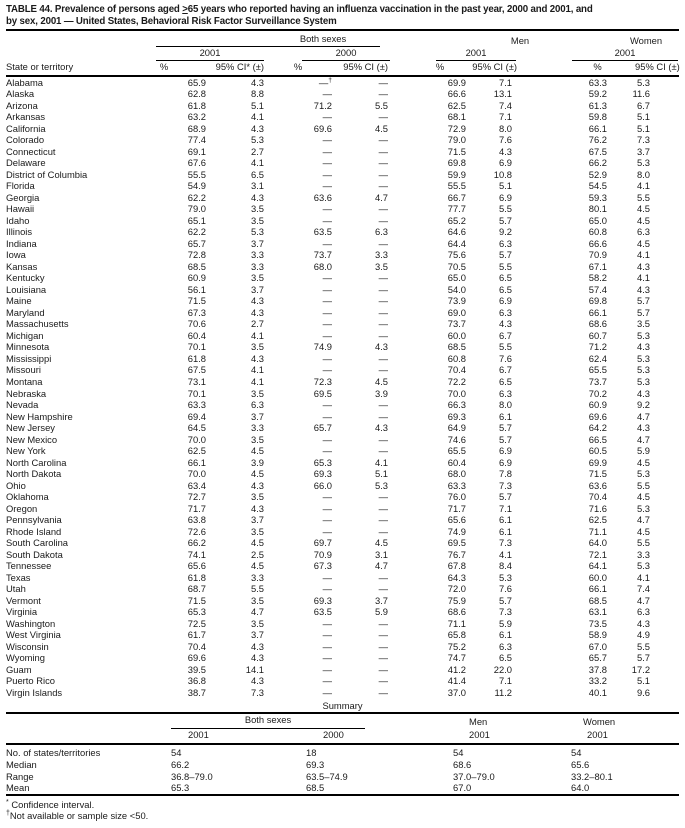  What do you see at coordinates (31, 623) in the screenshot?
I see `state-name-cell: Washington` at bounding box center [31, 623].